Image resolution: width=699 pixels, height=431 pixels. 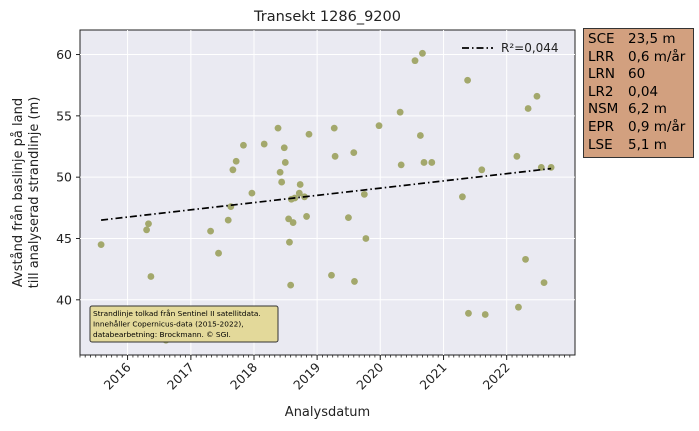 What do you see at coordinates (243, 375) in the screenshot?
I see `x-tick-label: 2018` at bounding box center [243, 375].